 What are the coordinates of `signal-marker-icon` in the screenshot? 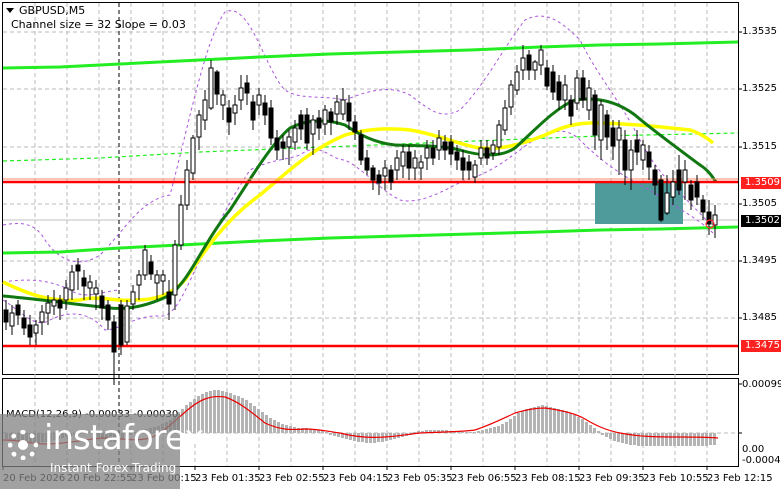 It's located at (710, 224).